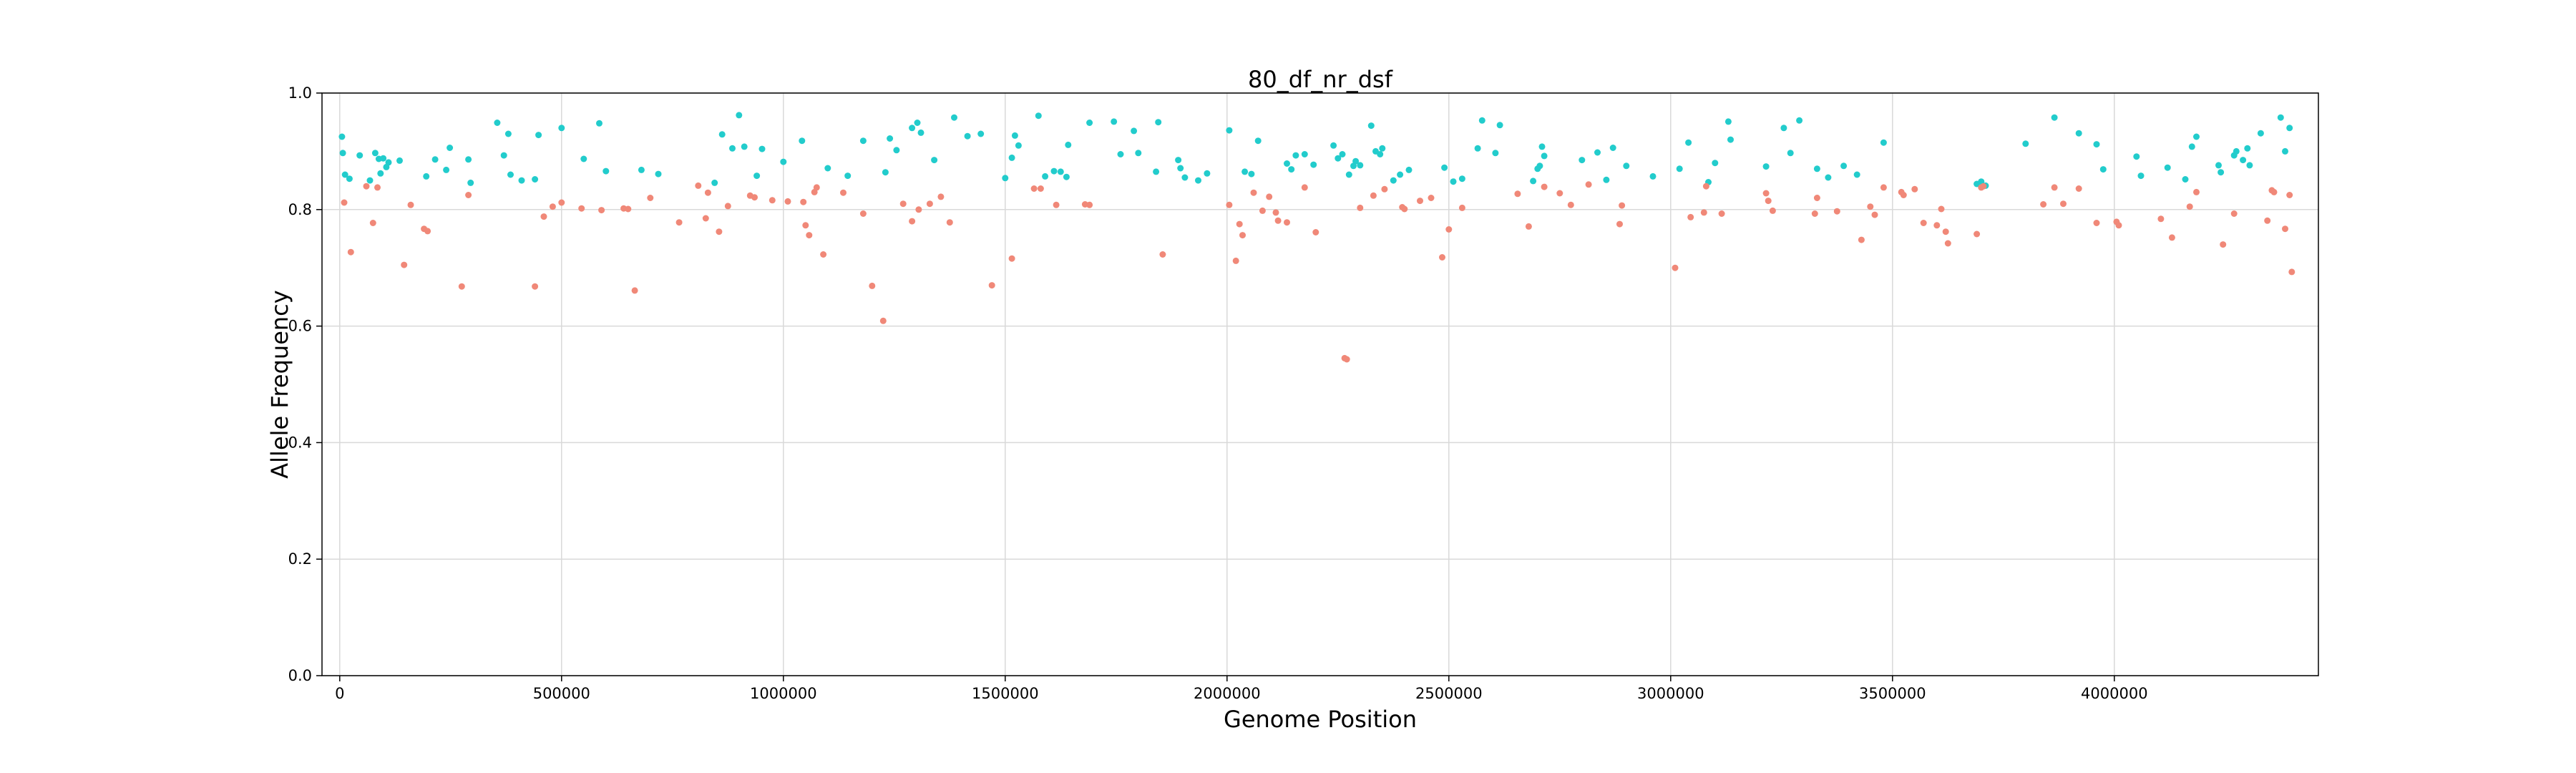 Image resolution: width=2576 pixels, height=773 pixels. I want to click on y-tick-label: 1.0, so click(300, 93).